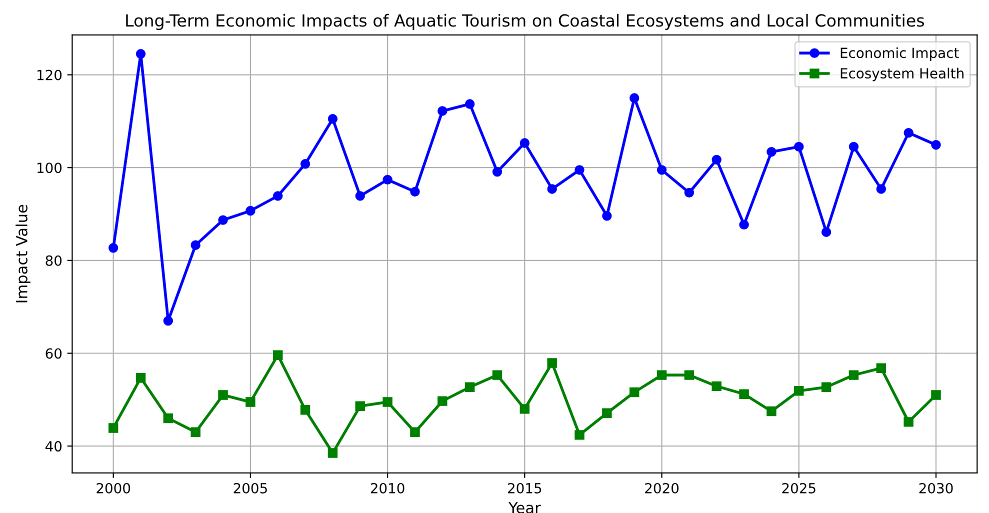 The height and width of the screenshot is (513, 989). Describe the element at coordinates (936, 488) in the screenshot. I see `x-tick-label: 2030` at that location.